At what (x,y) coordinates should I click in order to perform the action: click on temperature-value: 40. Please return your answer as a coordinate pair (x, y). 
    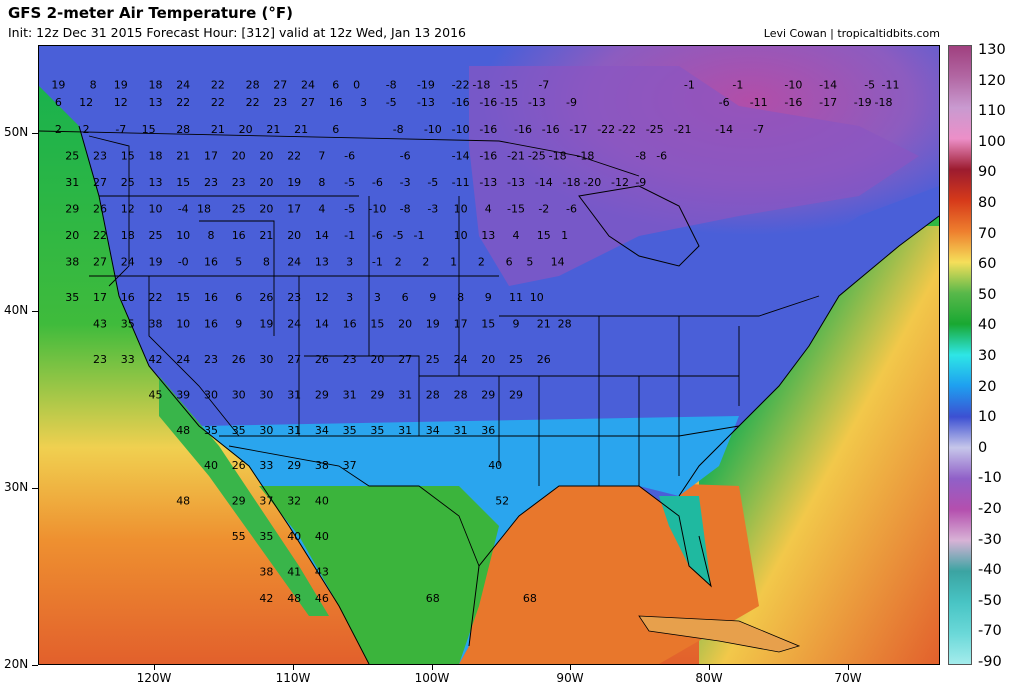
    Looking at the image, I should click on (495, 465).